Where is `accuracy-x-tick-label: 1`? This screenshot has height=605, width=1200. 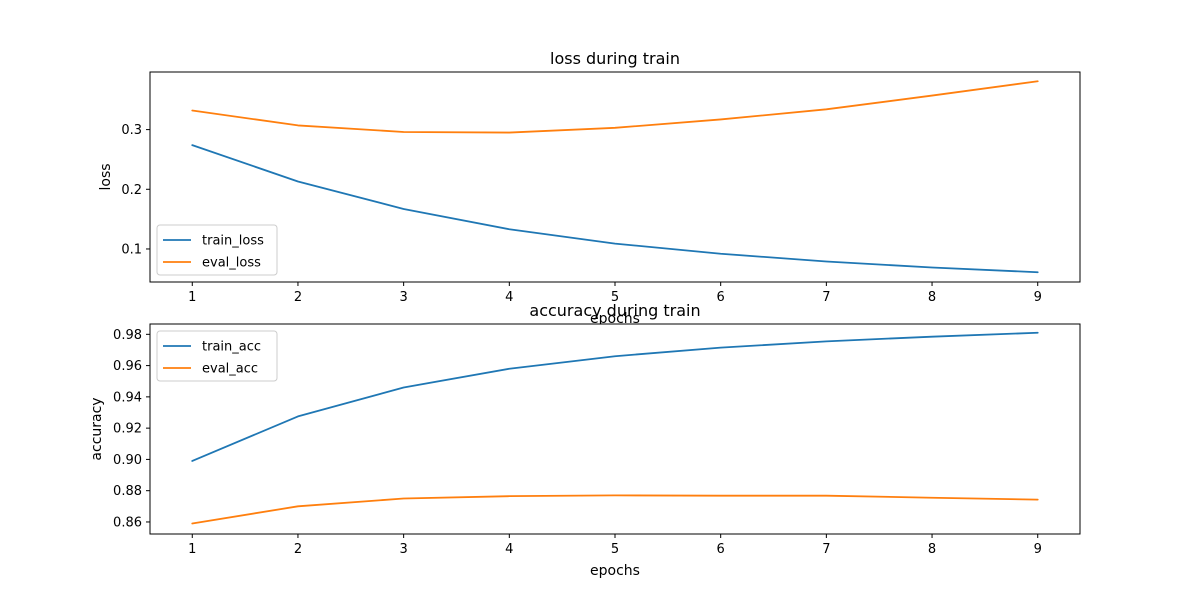 accuracy-x-tick-label: 1 is located at coordinates (192, 549).